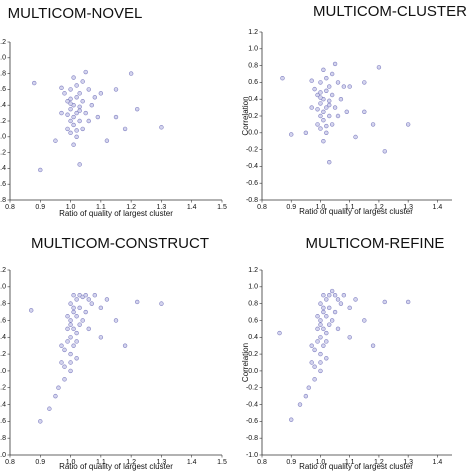 This screenshot has width=474, height=474. I want to click on x-tick-label: 1.2, so click(131, 462).